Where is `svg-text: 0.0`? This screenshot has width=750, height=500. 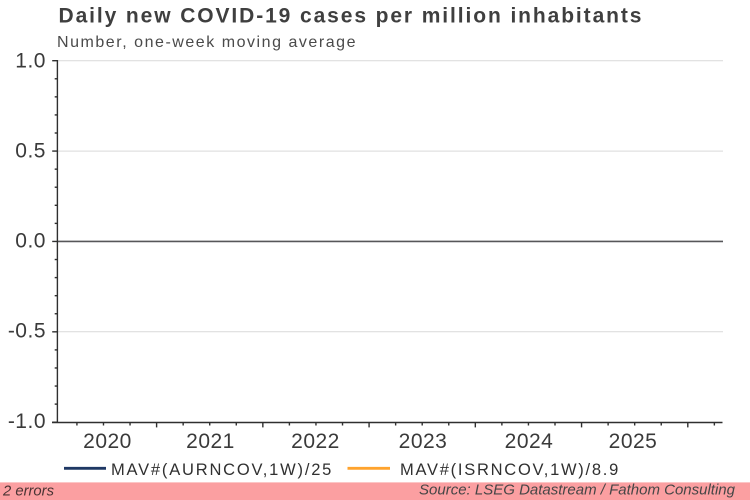
svg-text: 0.0 is located at coordinates (30, 241).